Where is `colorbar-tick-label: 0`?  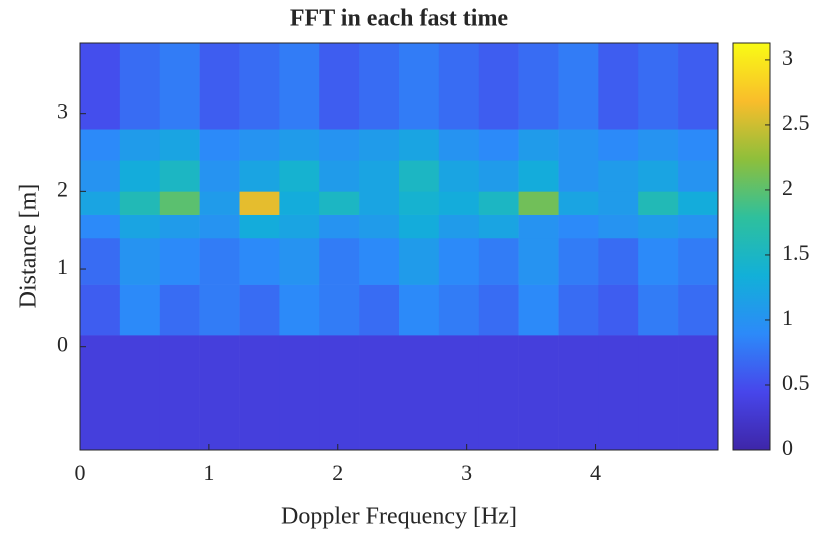
colorbar-tick-label: 0 is located at coordinates (787, 447).